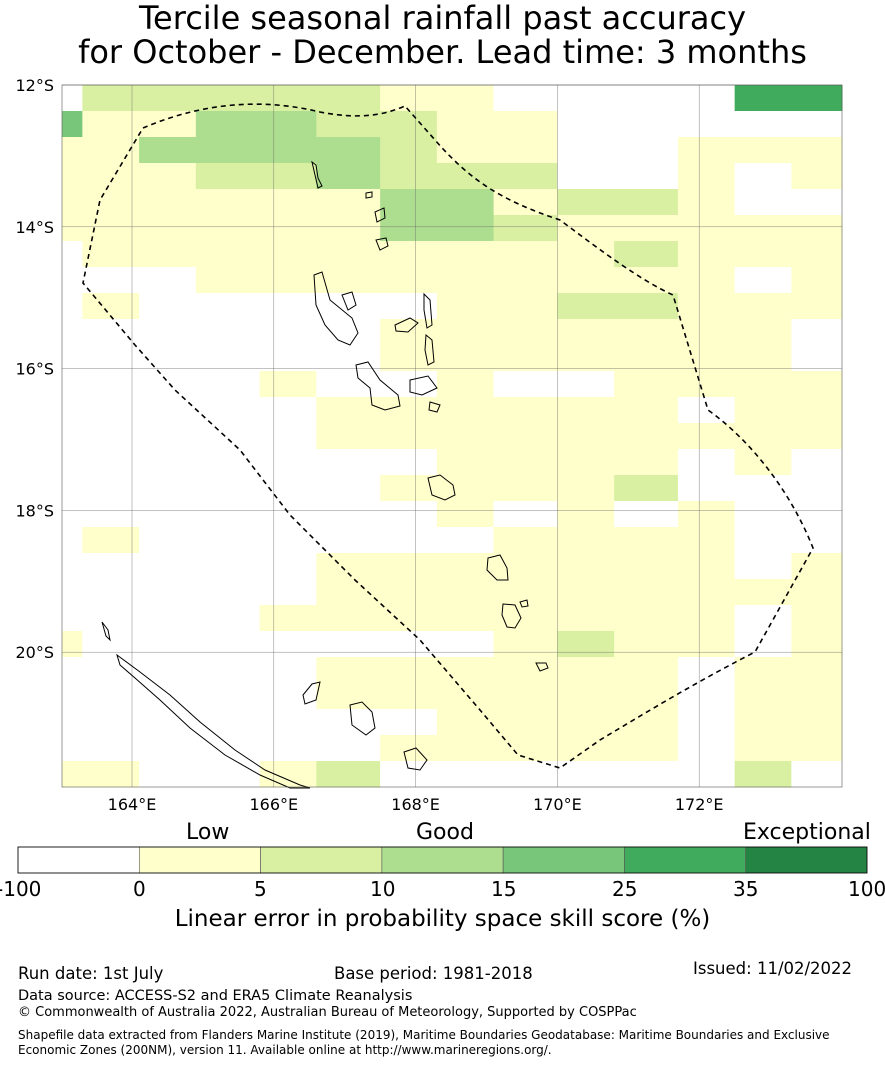  I want to click on island-malekula, so click(378, 386).